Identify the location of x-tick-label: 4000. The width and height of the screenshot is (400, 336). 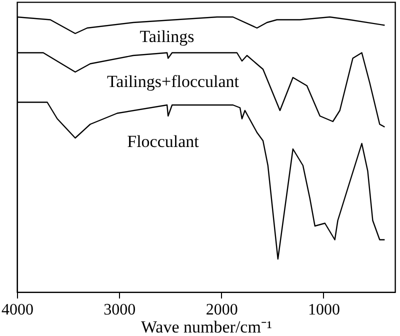
(18, 310).